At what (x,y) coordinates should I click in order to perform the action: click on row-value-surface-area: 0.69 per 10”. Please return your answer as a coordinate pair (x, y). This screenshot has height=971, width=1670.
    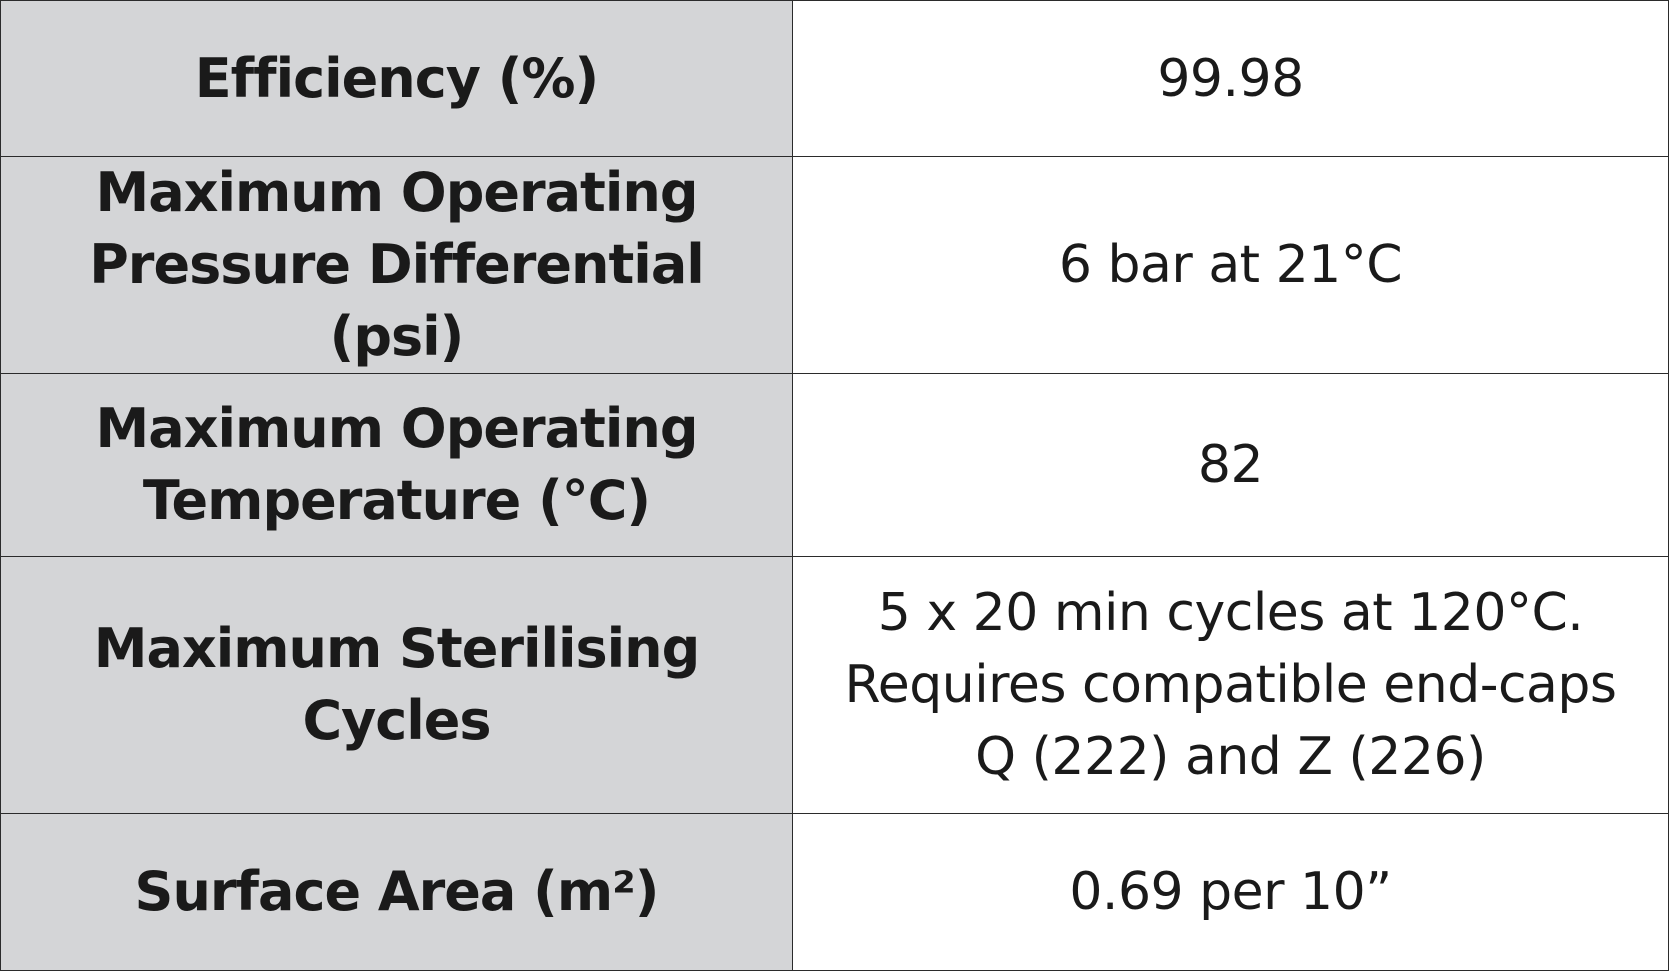
    Looking at the image, I should click on (1230, 892).